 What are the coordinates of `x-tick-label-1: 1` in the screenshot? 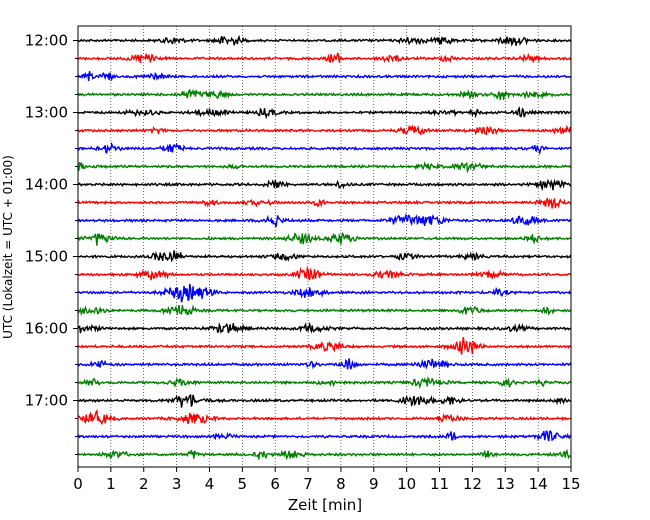 It's located at (111, 484).